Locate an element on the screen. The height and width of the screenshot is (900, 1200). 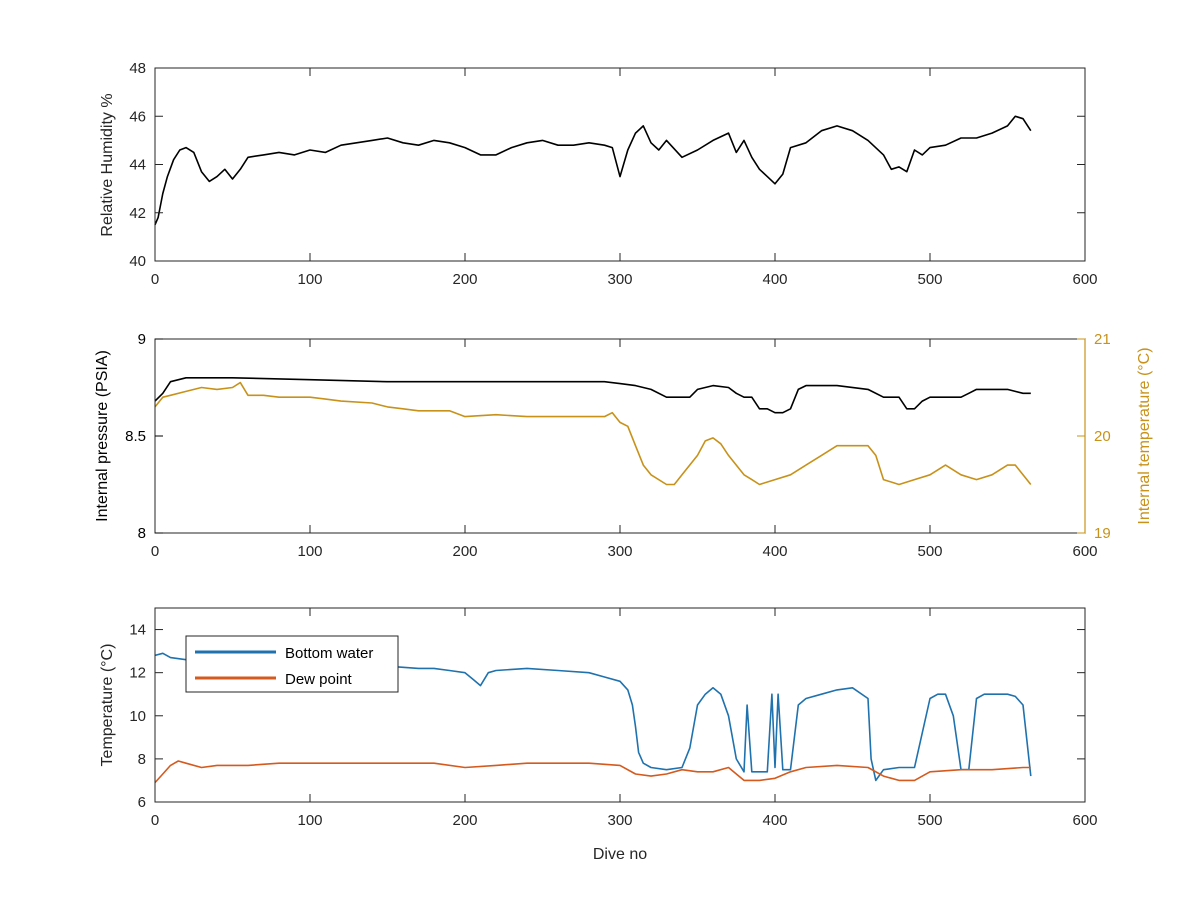
pressure-y-tick-label: 8 is located at coordinates (142, 533).